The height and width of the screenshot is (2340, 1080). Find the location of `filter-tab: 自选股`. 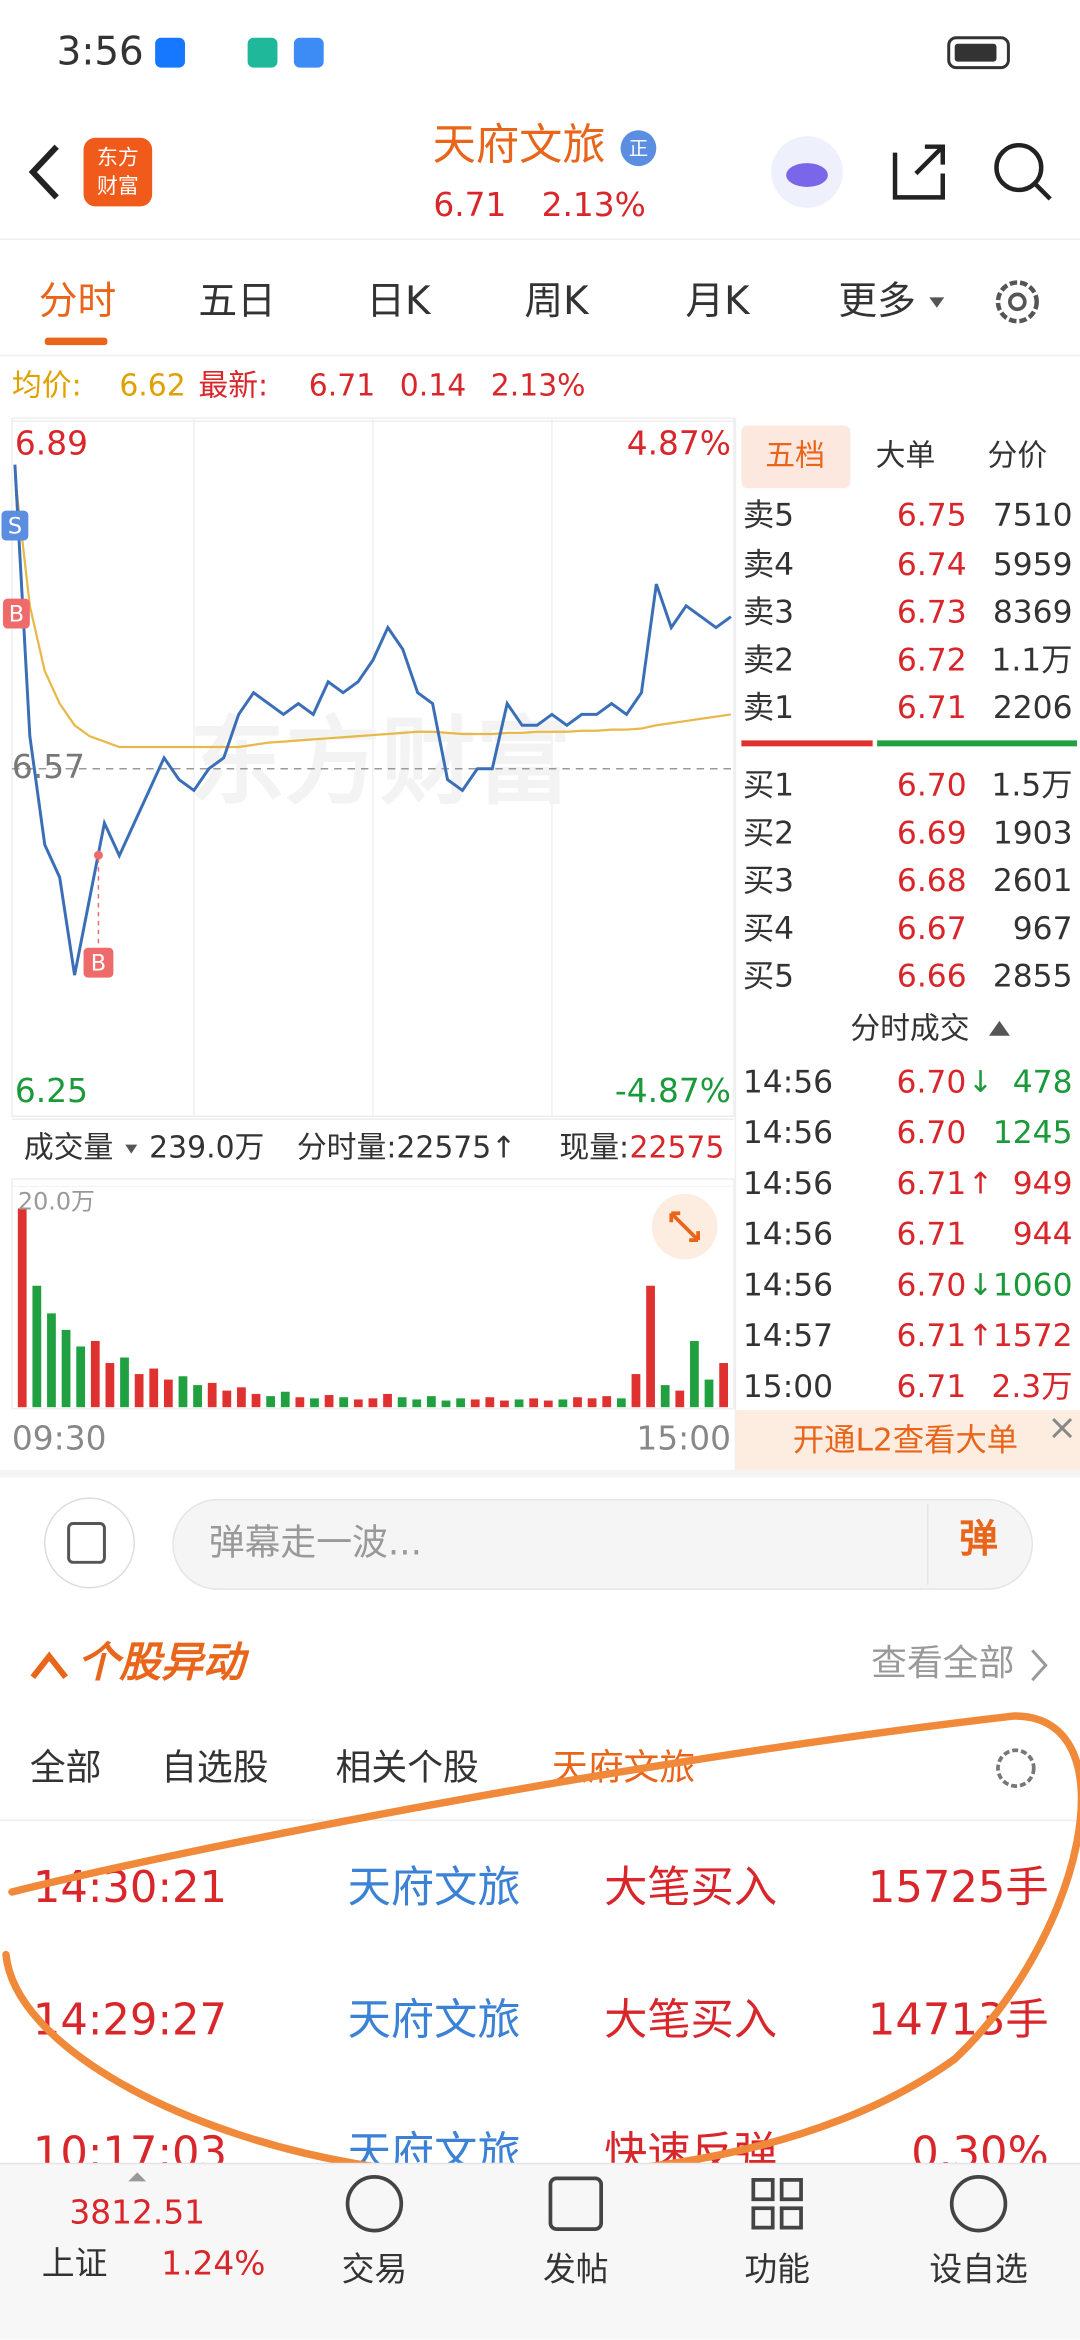

filter-tab: 自选股 is located at coordinates (214, 1768).